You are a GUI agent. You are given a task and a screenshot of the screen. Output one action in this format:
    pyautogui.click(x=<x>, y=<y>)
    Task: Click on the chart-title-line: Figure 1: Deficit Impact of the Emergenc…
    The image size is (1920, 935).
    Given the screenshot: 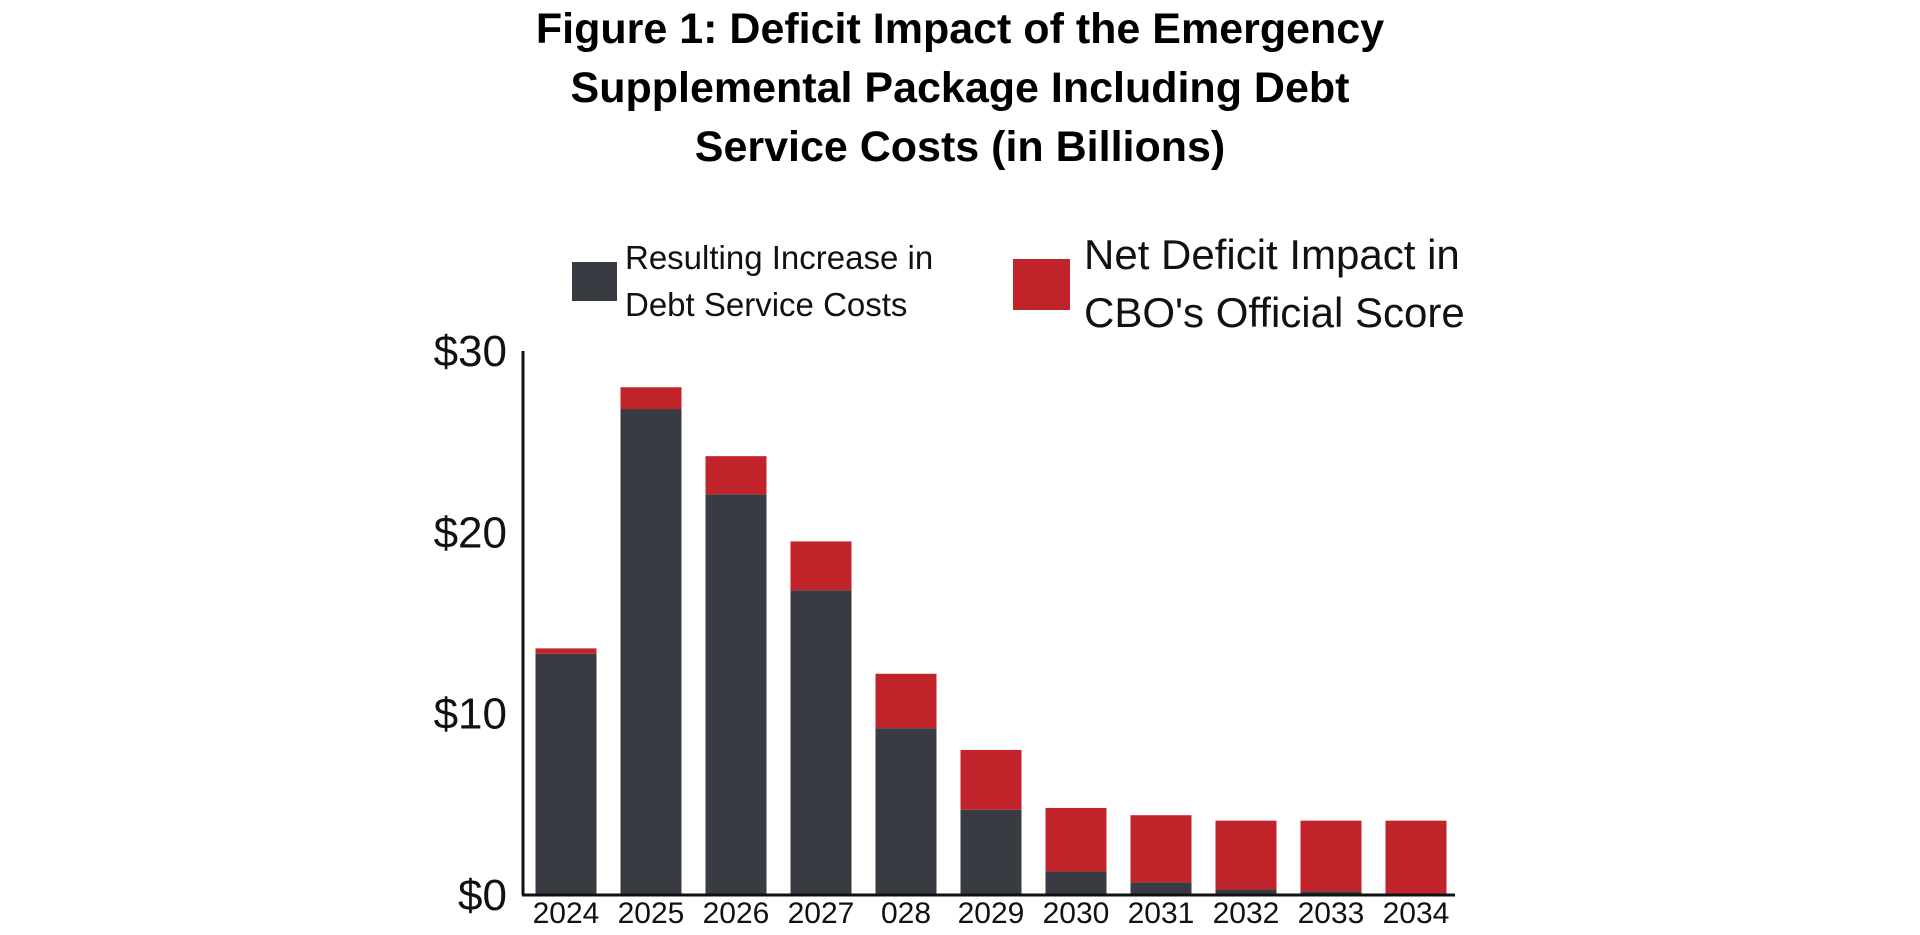 What is the action you would take?
    pyautogui.click(x=960, y=29)
    